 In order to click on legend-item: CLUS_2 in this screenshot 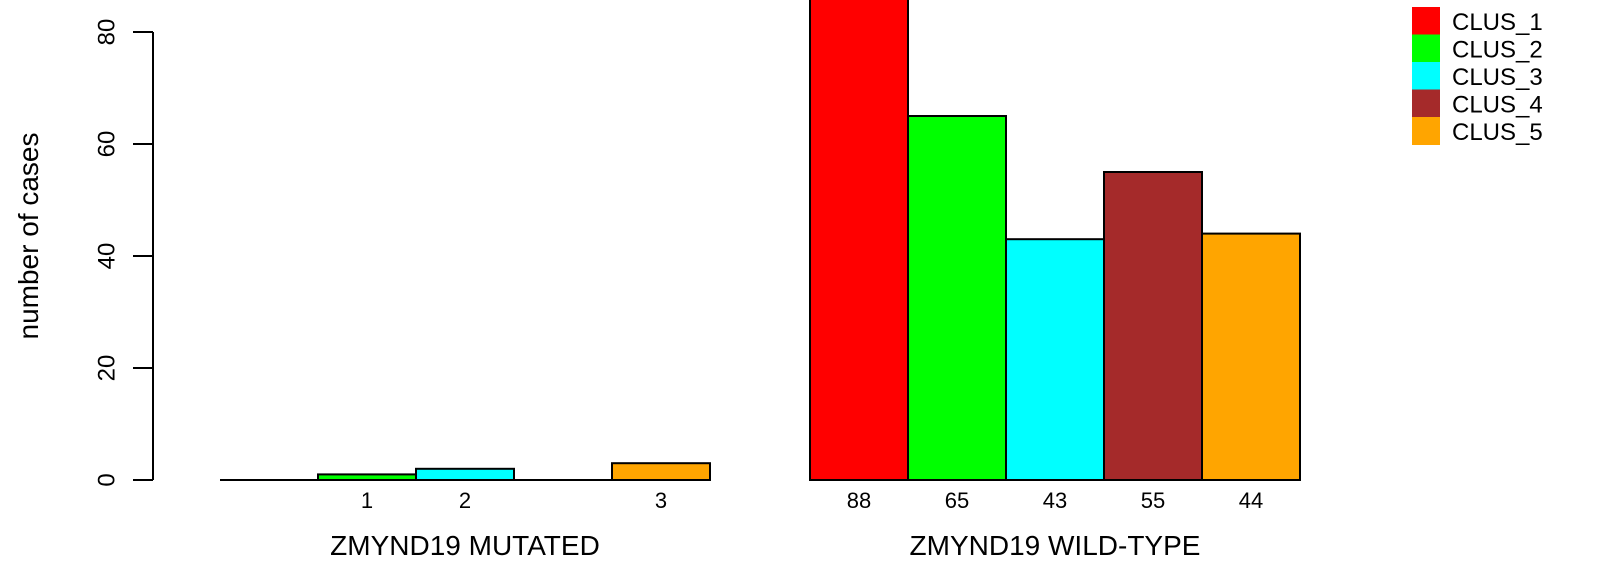, I will do `click(1477, 49)`.